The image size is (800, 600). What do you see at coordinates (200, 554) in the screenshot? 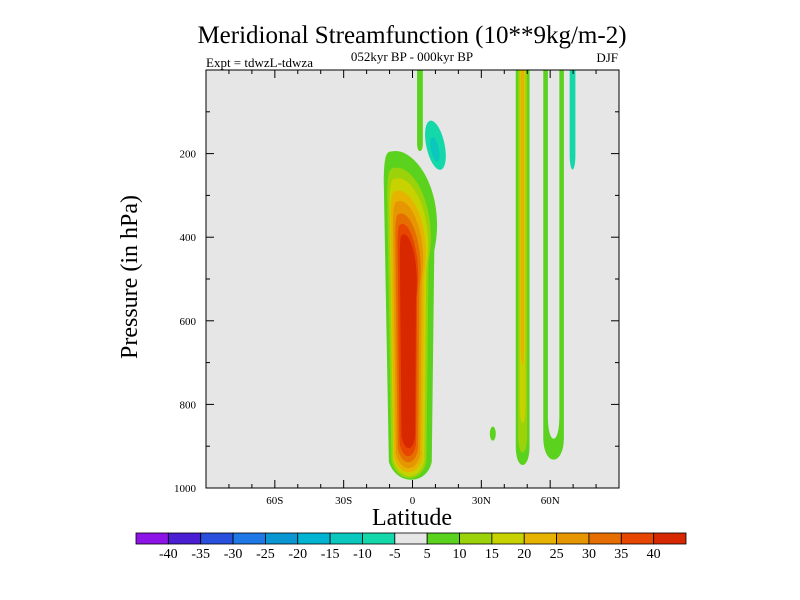
I see `colorbar-label: -35` at bounding box center [200, 554].